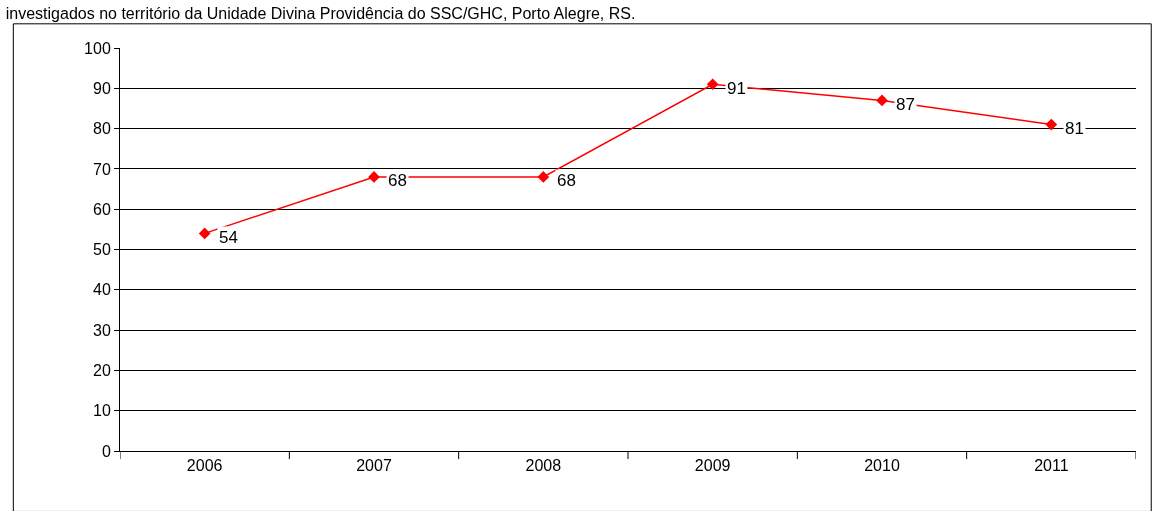 This screenshot has width=1156, height=511. Describe the element at coordinates (102, 88) in the screenshot. I see `y-tick-label: 90` at that location.